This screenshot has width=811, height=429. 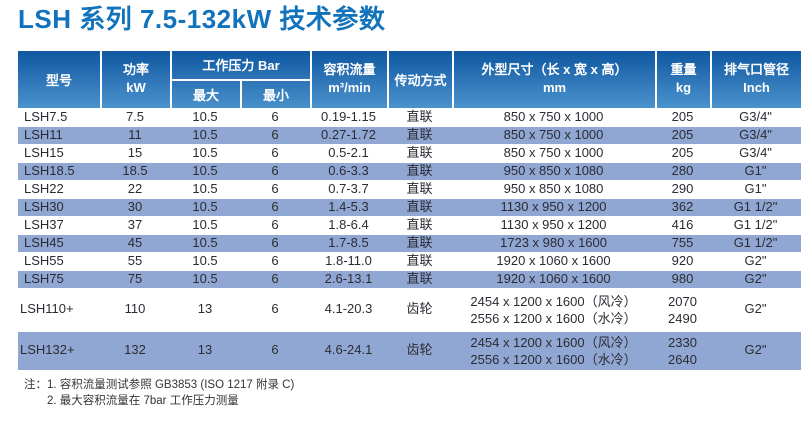 What do you see at coordinates (59, 278) in the screenshot?
I see `cell-model: LSH75` at bounding box center [59, 278].